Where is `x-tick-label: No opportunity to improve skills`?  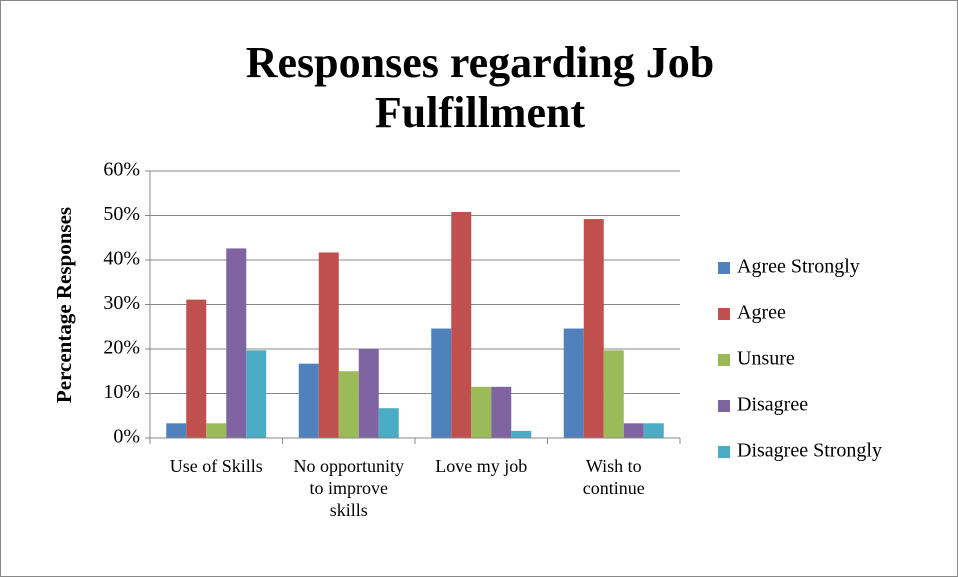 x-tick-label: No opportunity to improve skills is located at coordinates (349, 488).